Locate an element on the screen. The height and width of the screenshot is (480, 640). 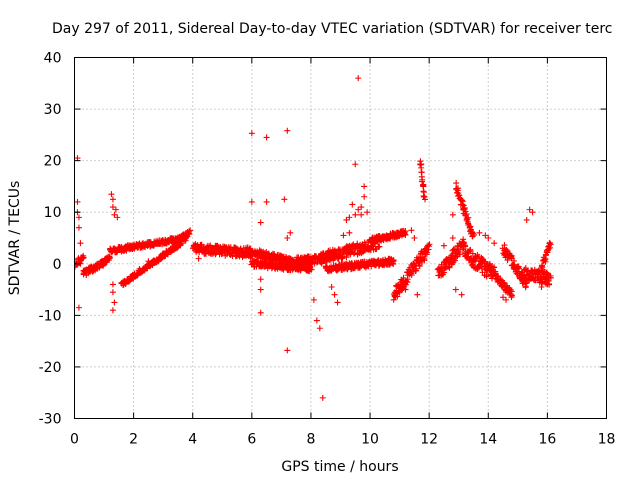
y-tick-label: -10 is located at coordinates (50, 316).